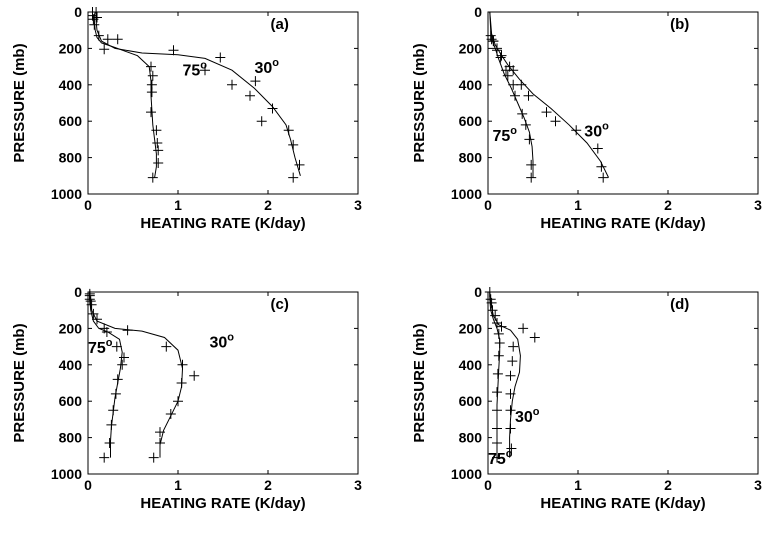 This screenshot has width=764, height=533. I want to click on y-tick-label: 800, so click(71, 438).